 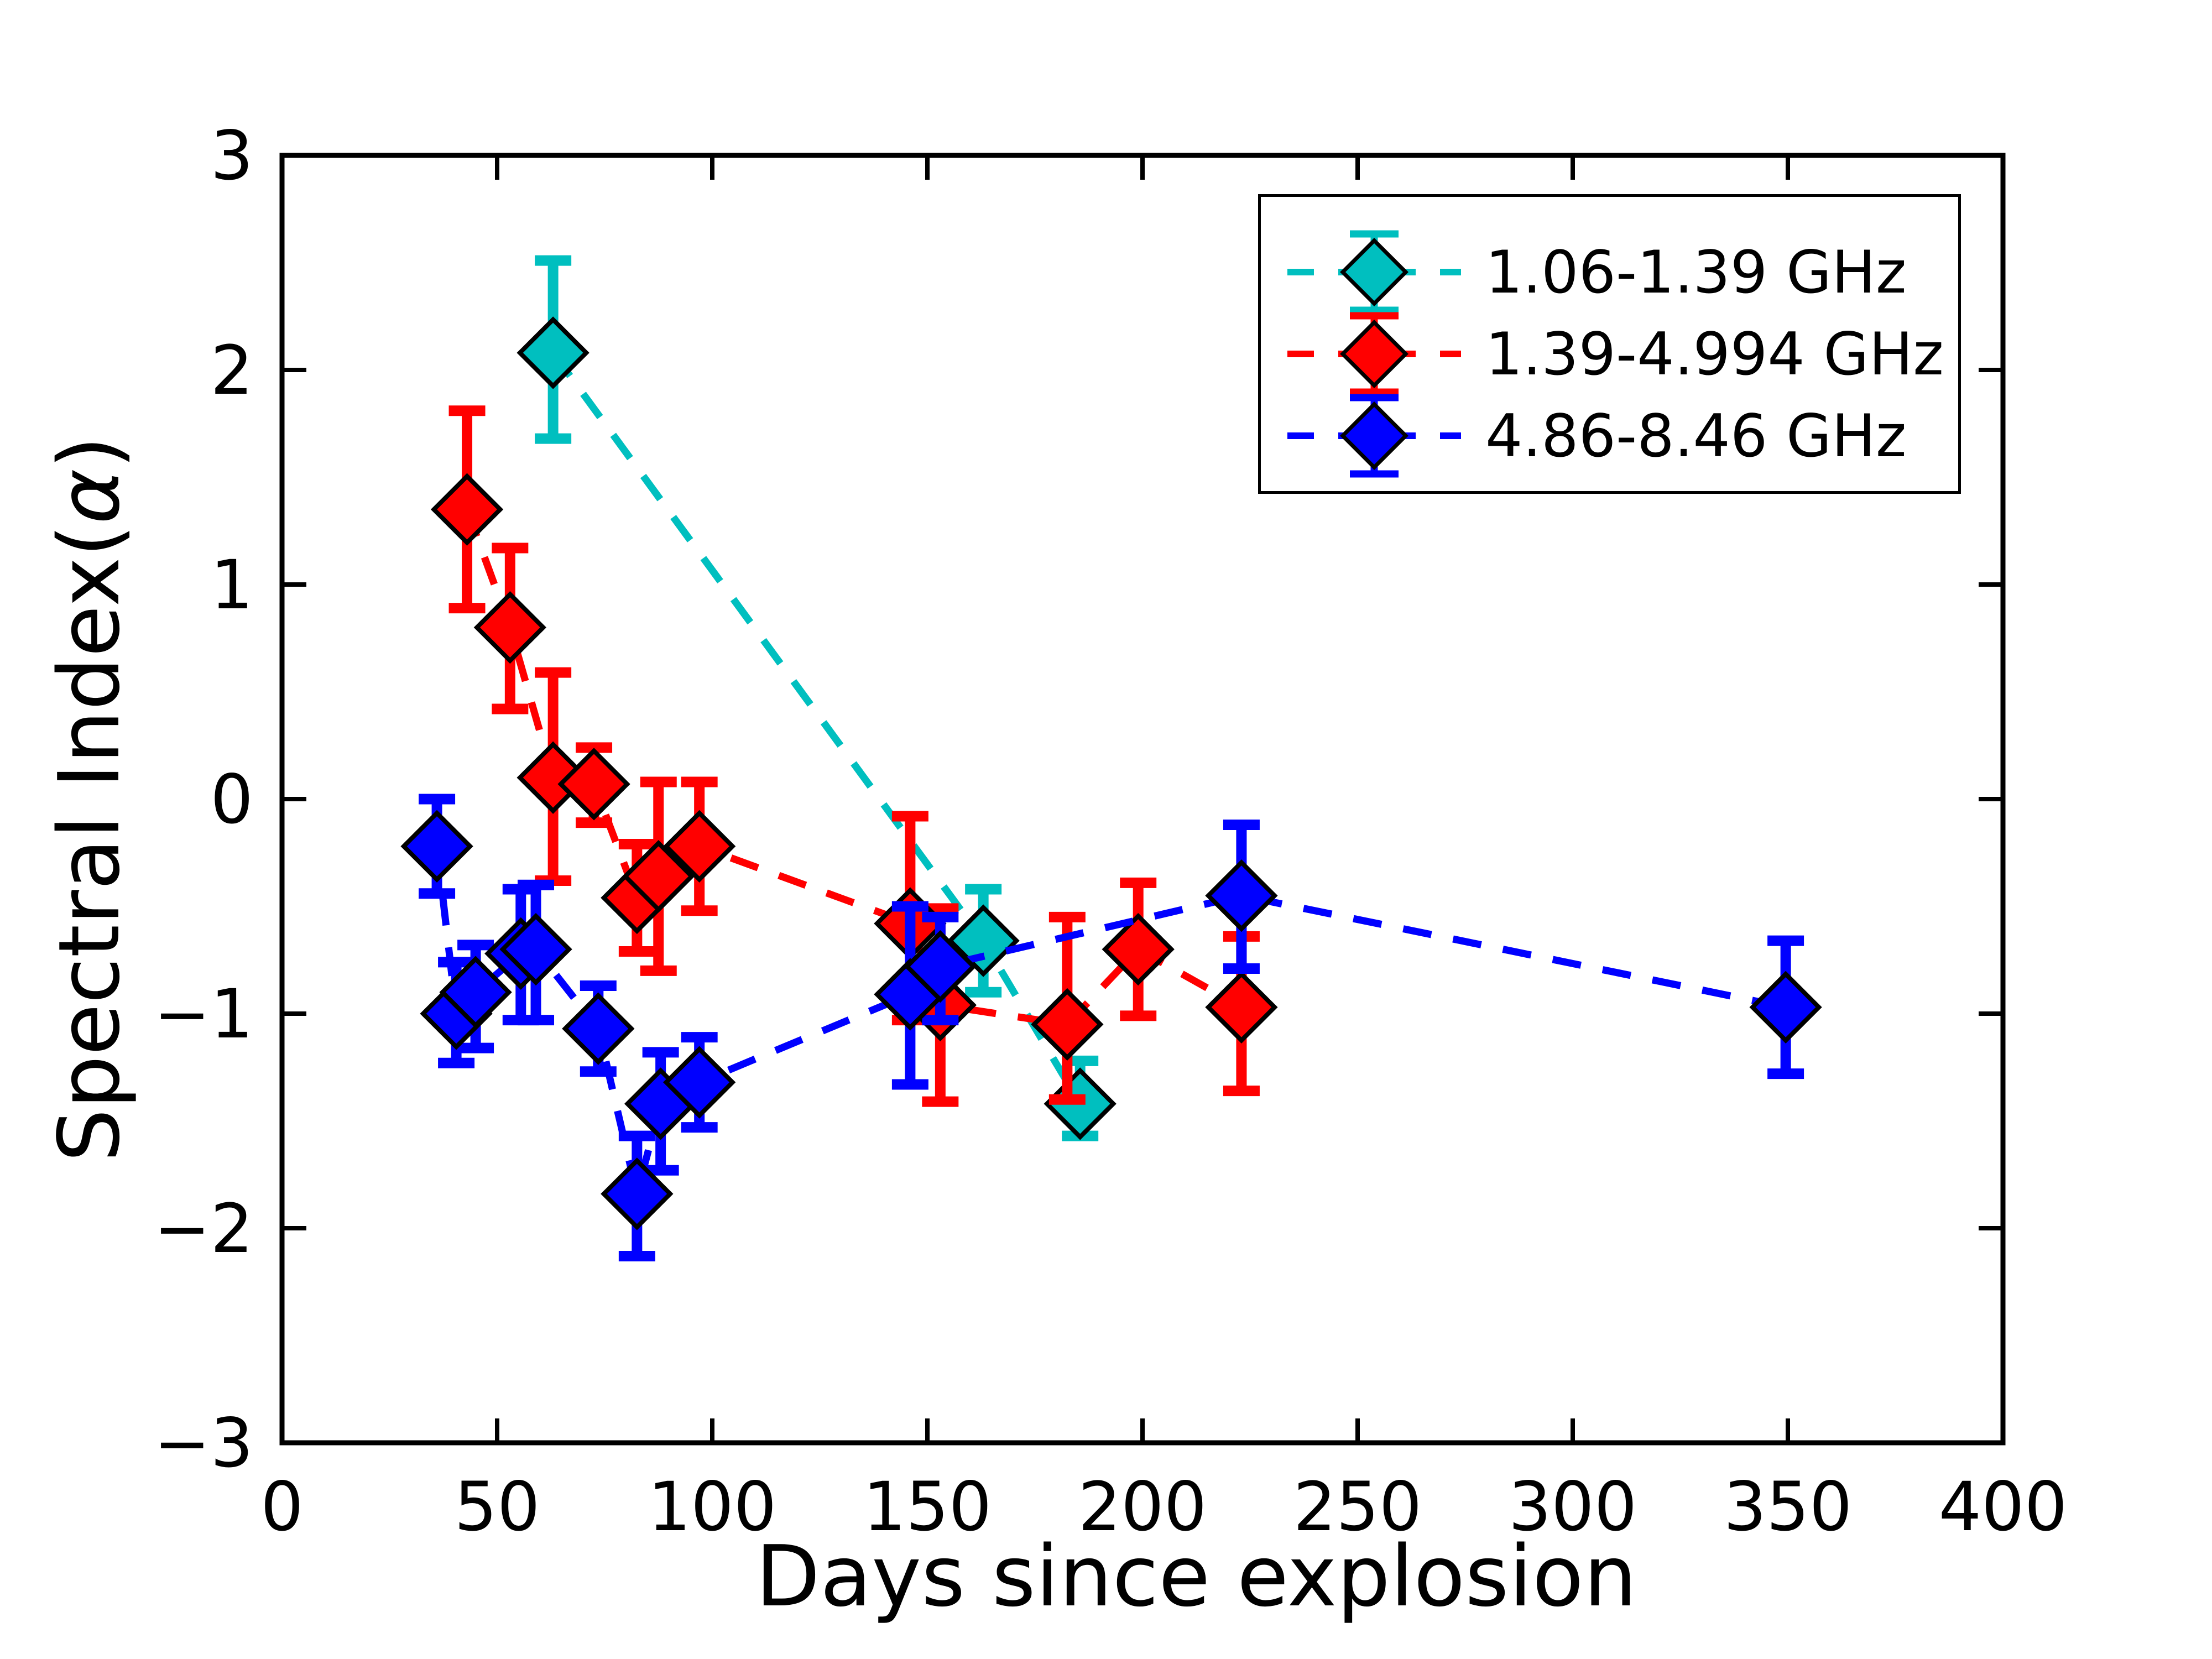 What do you see at coordinates (497, 1507) in the screenshot?
I see `x-tick-label: 50` at bounding box center [497, 1507].